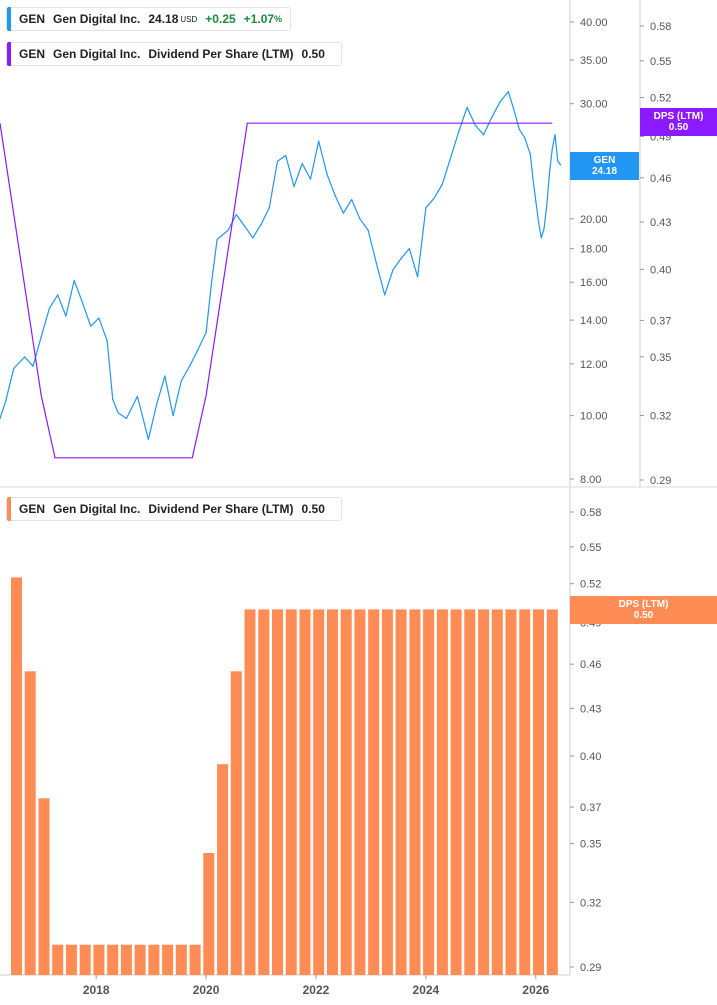  Describe the element at coordinates (594, 283) in the screenshot. I see `price-tick-label: 16.00` at that location.